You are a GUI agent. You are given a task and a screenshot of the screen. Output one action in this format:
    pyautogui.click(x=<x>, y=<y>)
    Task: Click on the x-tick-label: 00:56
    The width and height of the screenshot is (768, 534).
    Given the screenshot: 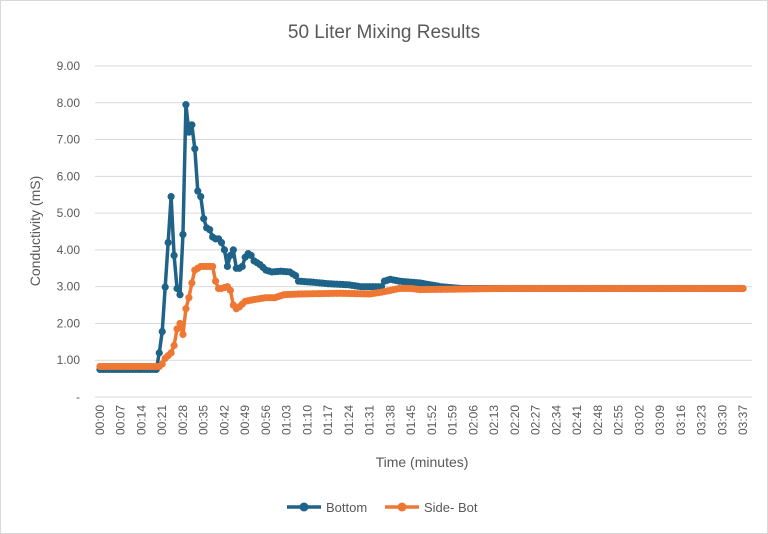 What is the action you would take?
    pyautogui.click(x=266, y=420)
    